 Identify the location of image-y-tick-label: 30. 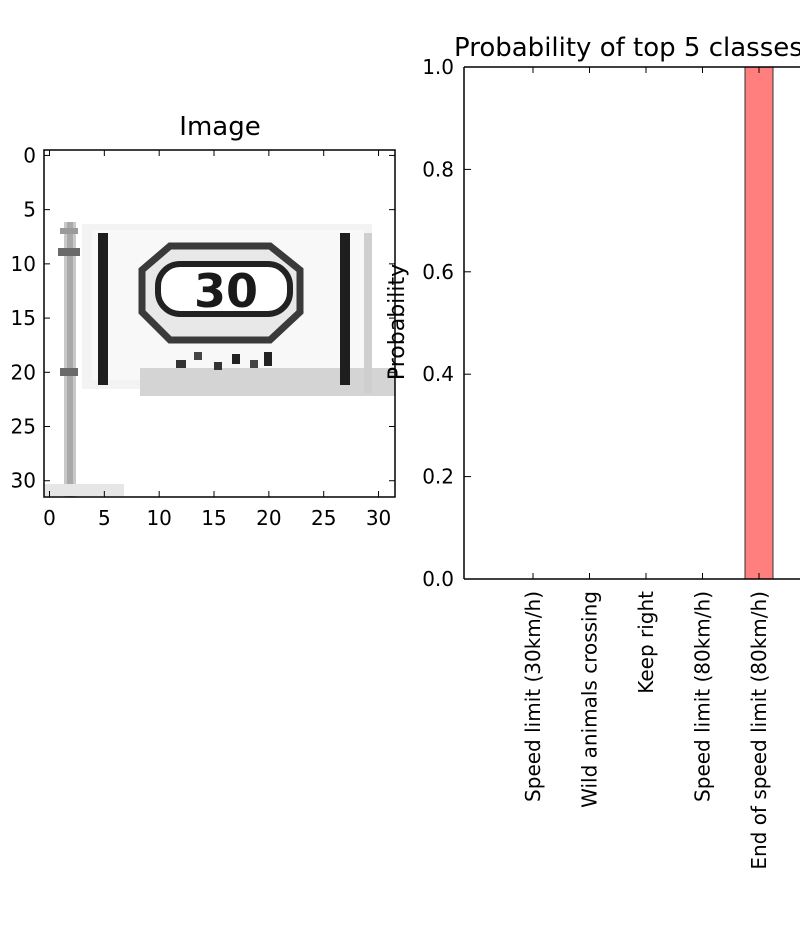
(23, 481).